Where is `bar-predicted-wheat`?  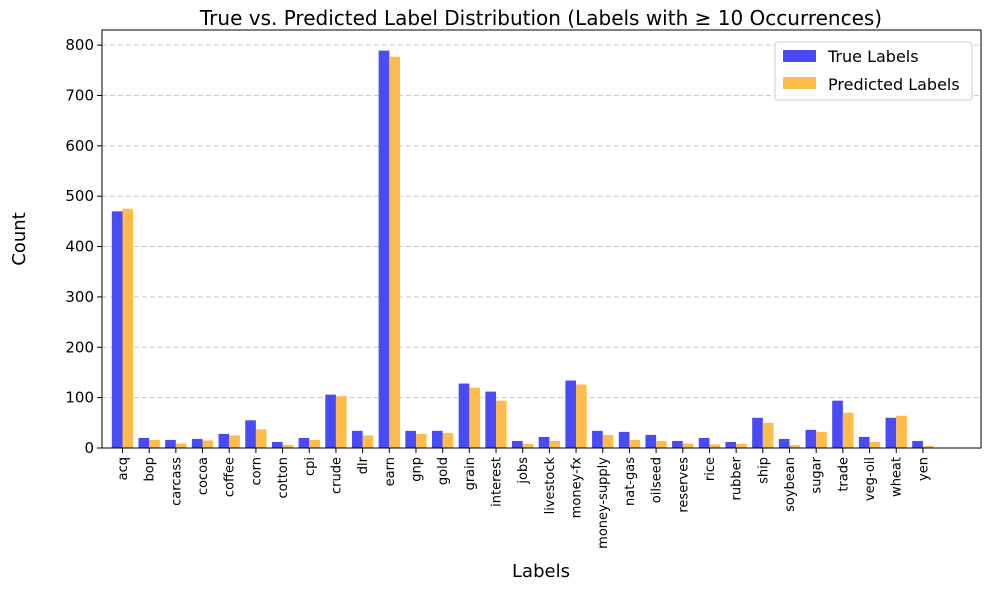
bar-predicted-wheat is located at coordinates (901, 431).